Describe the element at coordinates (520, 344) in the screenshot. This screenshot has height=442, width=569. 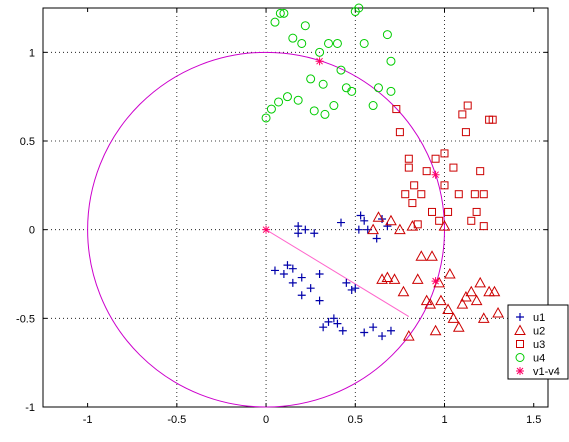
I see `legend-marker-u3-shape` at that location.